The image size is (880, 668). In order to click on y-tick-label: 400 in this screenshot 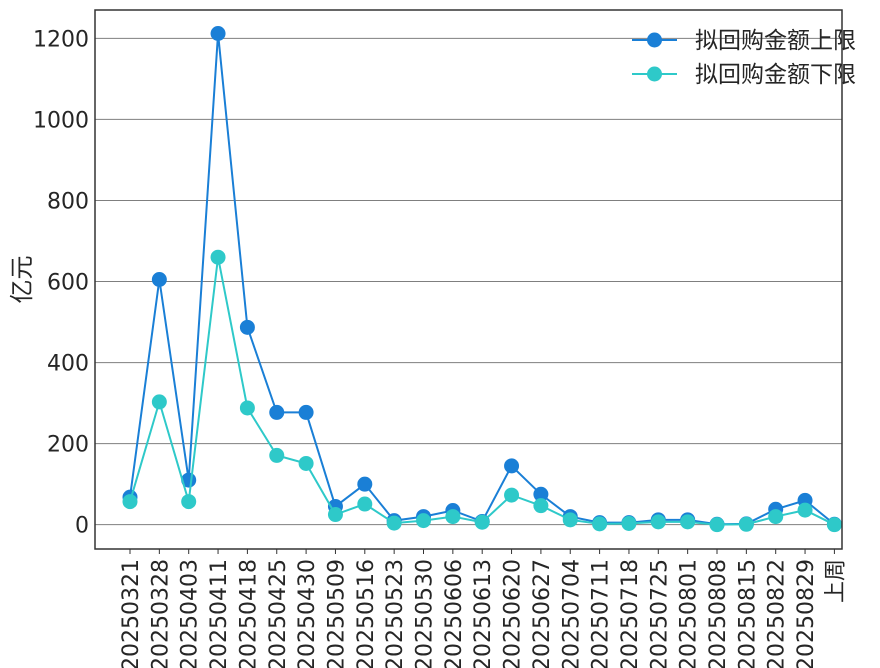, I will do `click(68, 364)`.